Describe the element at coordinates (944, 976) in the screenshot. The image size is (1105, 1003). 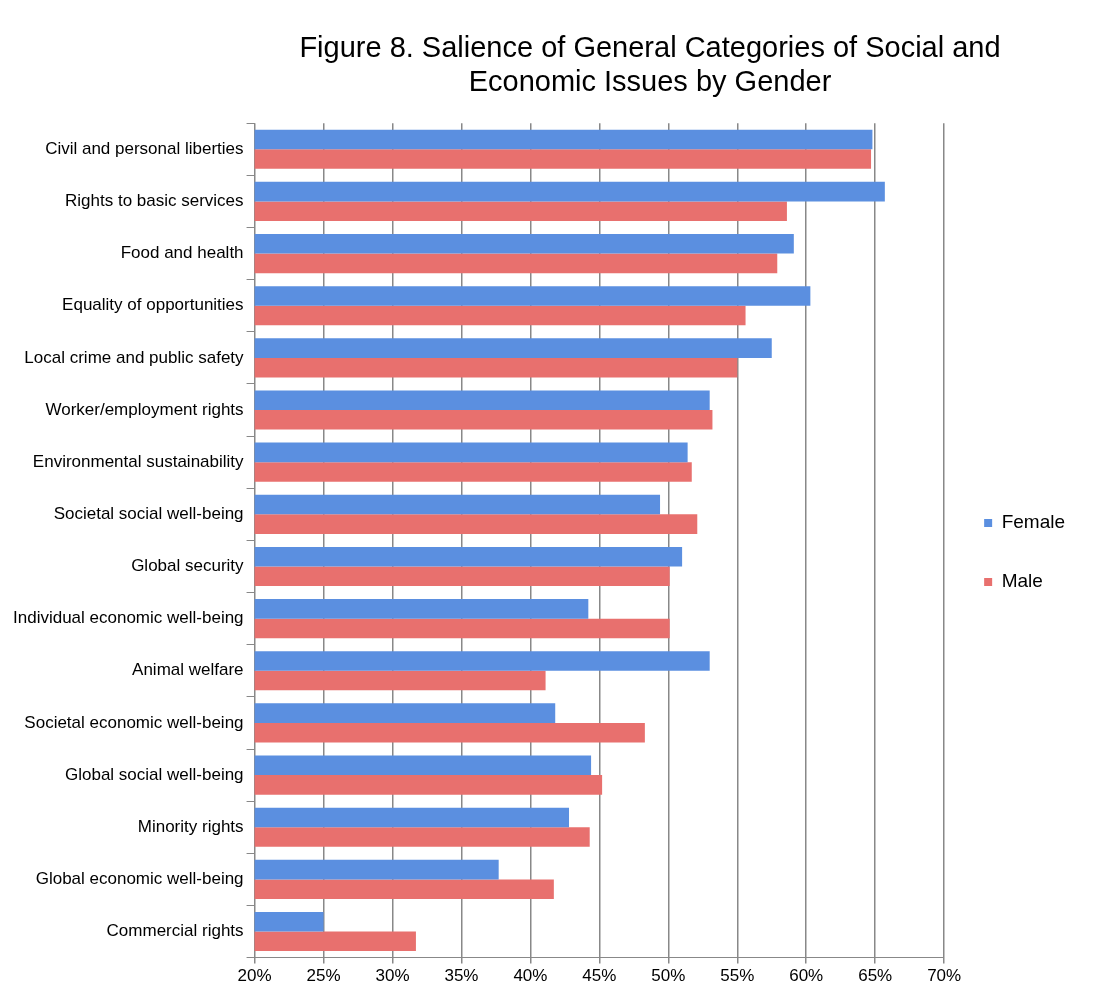
I see `x-tick-label: 70%` at that location.